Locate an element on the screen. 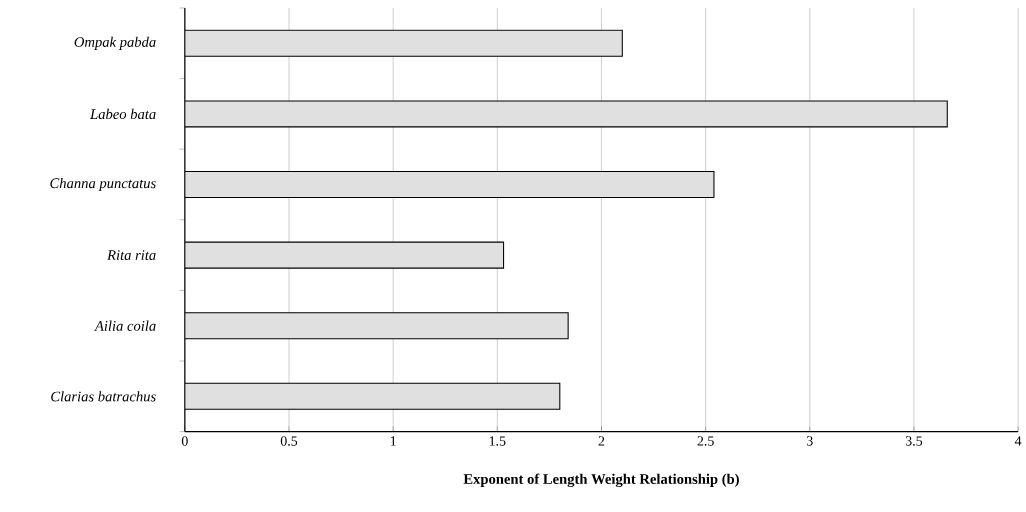 This screenshot has width=1026, height=512. y-tick-label: Labeo bata is located at coordinates (122, 114).